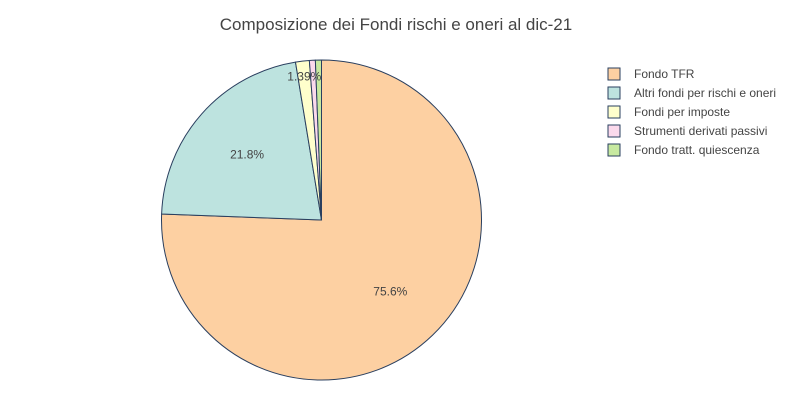  I want to click on legend-item-altri-fondi-per-rischi-e-oneri: Altri fondi per rischi e oneri, so click(691, 93).